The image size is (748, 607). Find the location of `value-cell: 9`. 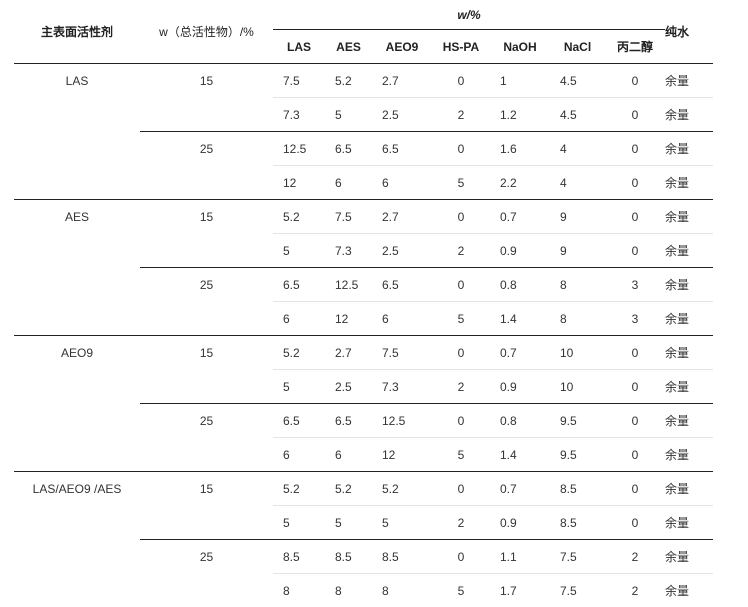

value-cell: 9 is located at coordinates (577, 217).